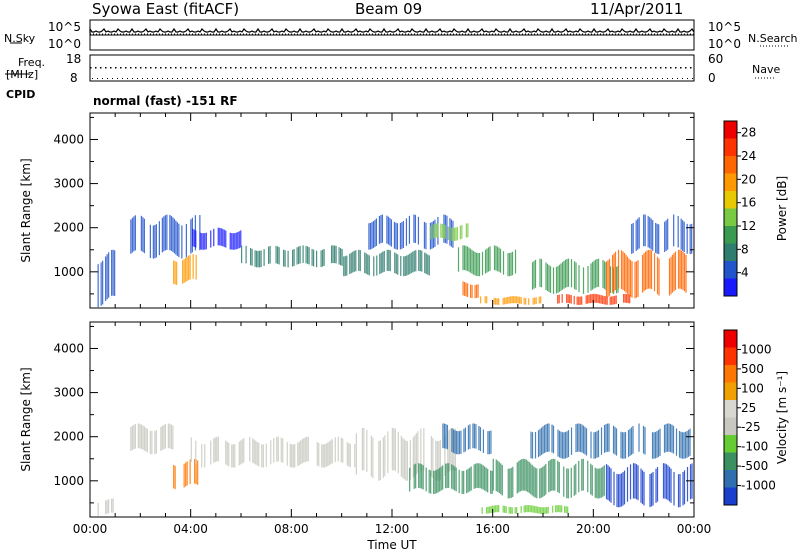 This screenshot has height=554, width=800. What do you see at coordinates (165, 101) in the screenshot?
I see `cpid-text: normal (fast) -151 RF` at bounding box center [165, 101].